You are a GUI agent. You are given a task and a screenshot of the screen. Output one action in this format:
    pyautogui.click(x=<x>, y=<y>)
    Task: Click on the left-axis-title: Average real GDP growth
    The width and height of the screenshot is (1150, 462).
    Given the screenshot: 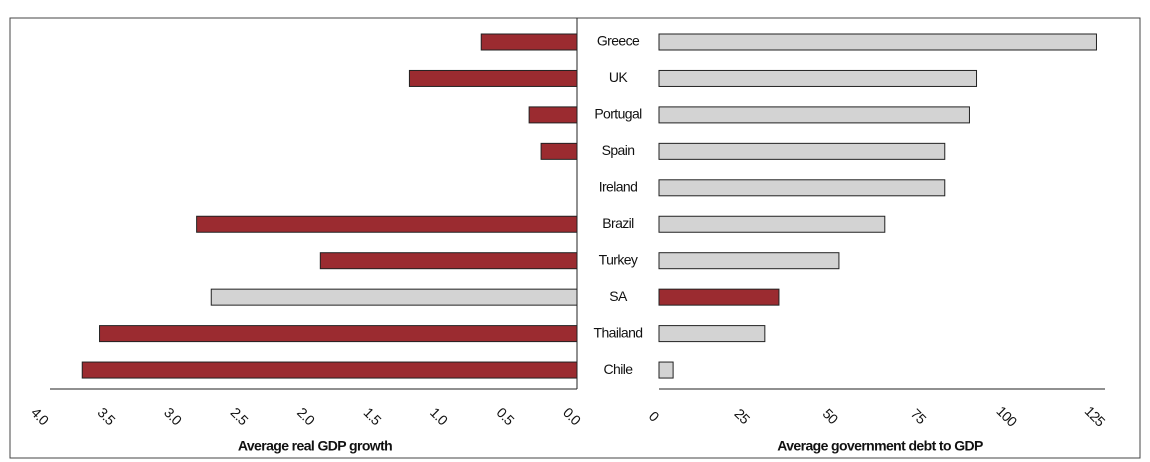 What is the action you would take?
    pyautogui.click(x=315, y=446)
    